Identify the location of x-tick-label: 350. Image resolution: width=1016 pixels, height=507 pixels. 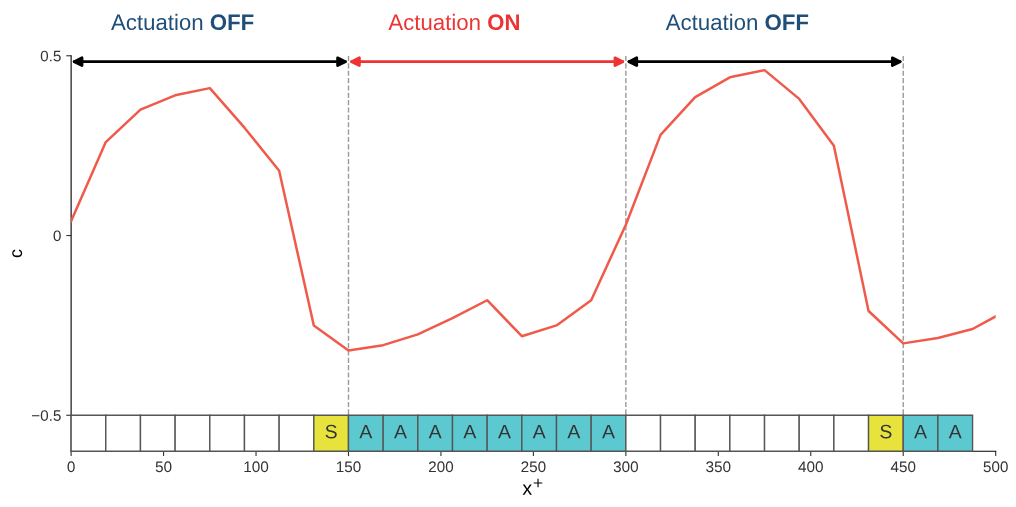
(718, 467).